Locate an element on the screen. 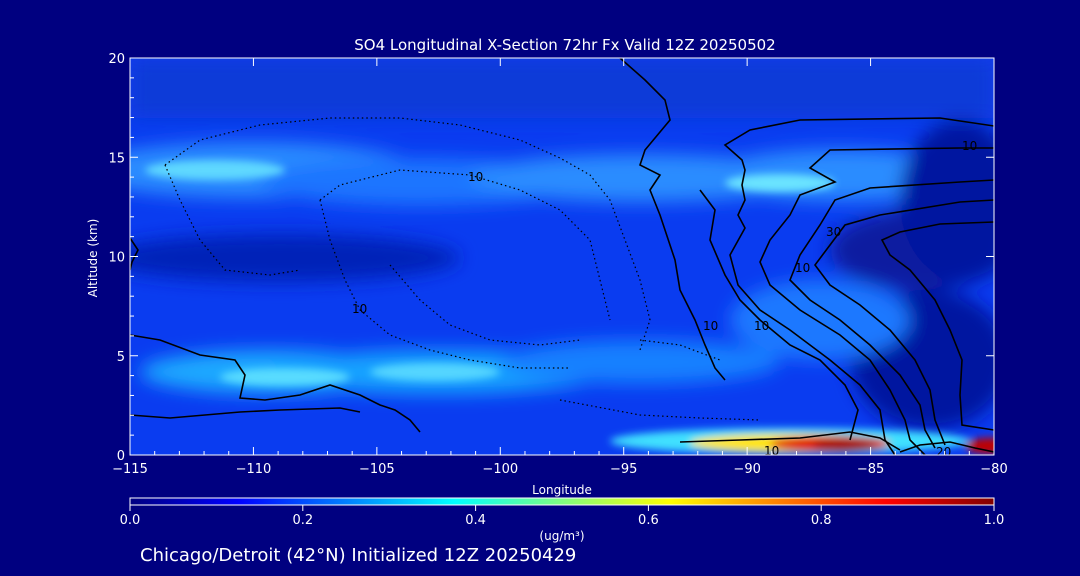 Image resolution: width=1080 pixels, height=576 pixels. colorbar-ticks: 0.0 0.2 0.4 0.6 0.8 1.0 is located at coordinates (562, 516).